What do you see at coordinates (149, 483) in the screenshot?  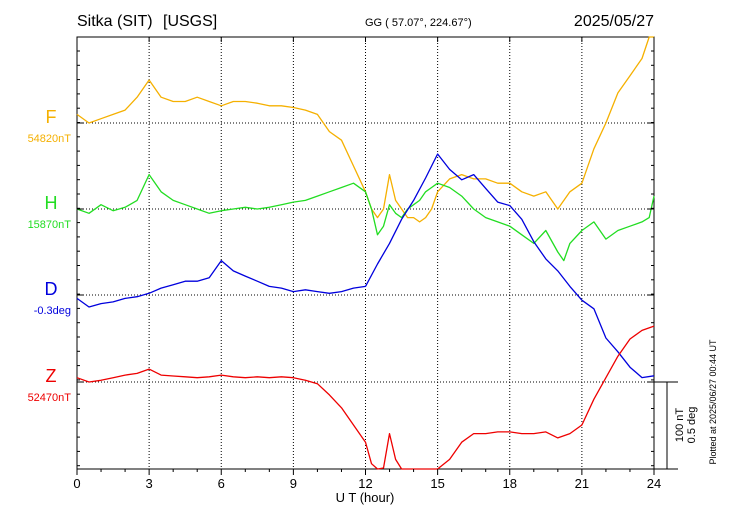 I see `x-tick-label: 3` at bounding box center [149, 483].